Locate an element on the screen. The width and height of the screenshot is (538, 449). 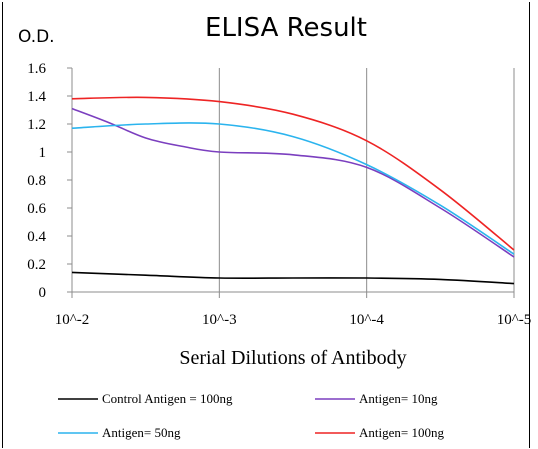
y-tick-label: 0.4 is located at coordinates (36, 237).